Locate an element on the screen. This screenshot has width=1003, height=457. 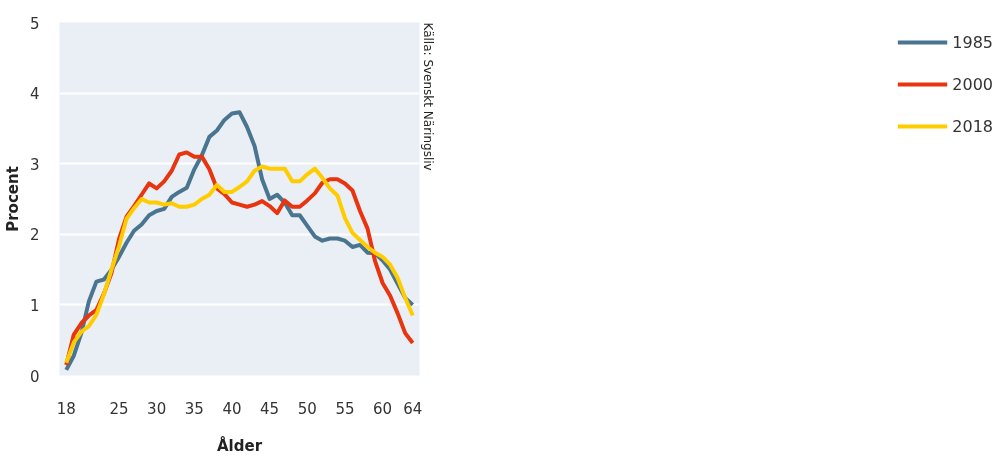
x-tick-label: 30 is located at coordinates (157, 408).